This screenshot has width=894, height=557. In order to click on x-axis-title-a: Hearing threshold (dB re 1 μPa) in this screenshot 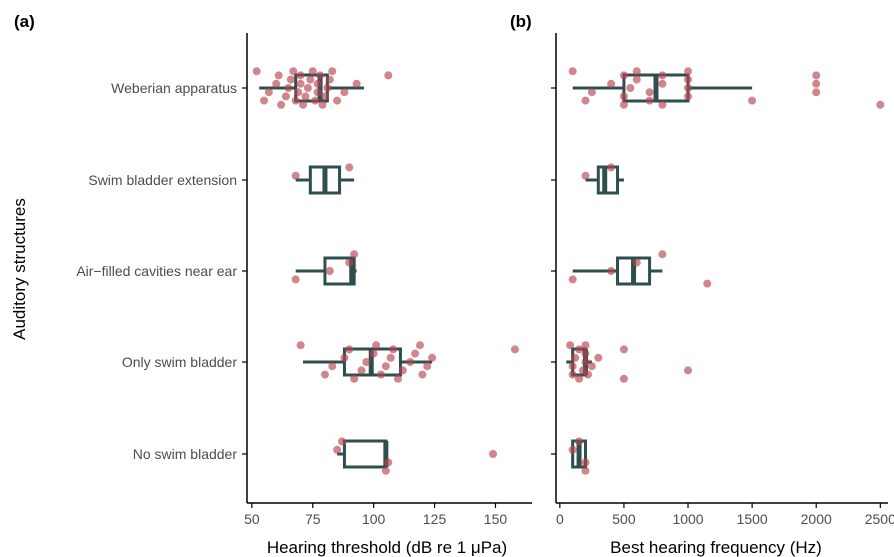, I will do `click(387, 547)`.